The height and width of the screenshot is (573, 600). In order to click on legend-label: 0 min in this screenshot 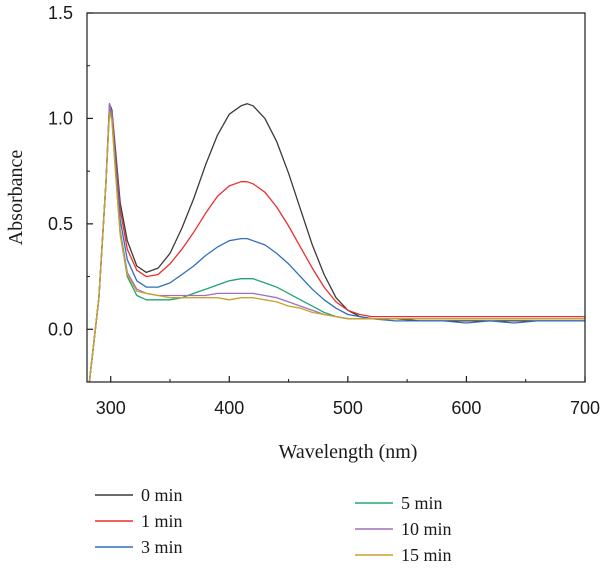, I will do `click(162, 495)`.